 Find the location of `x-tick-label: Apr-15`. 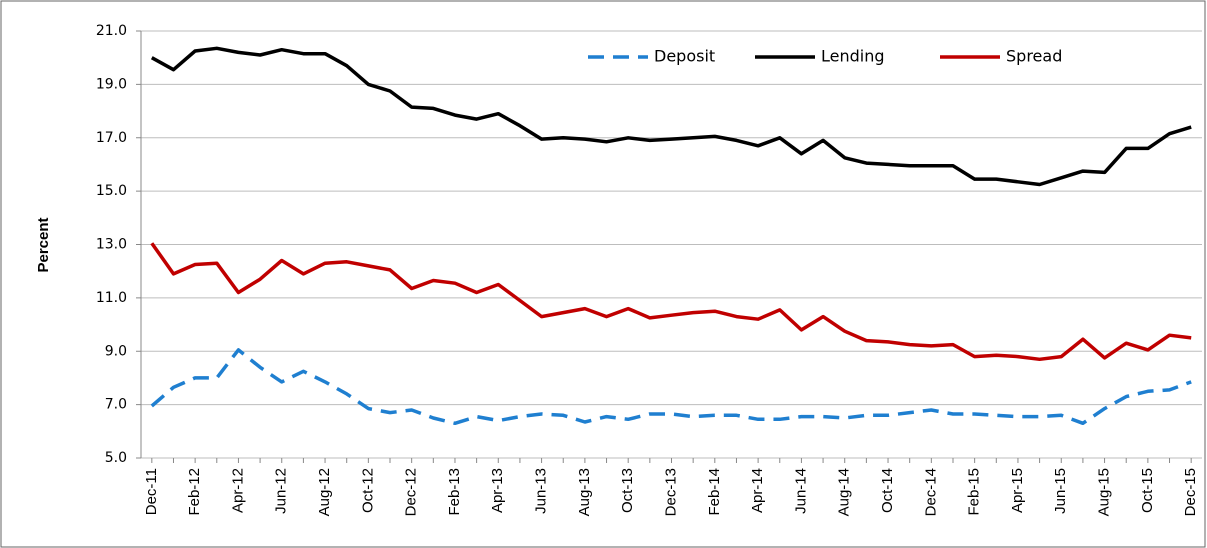

x-tick-label: Apr-15 is located at coordinates (1017, 490).